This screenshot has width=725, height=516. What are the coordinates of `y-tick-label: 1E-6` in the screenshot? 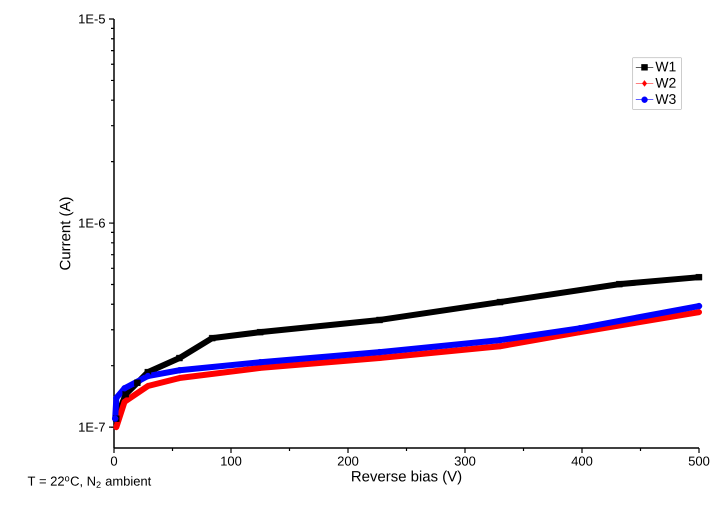 It's located at (92, 223).